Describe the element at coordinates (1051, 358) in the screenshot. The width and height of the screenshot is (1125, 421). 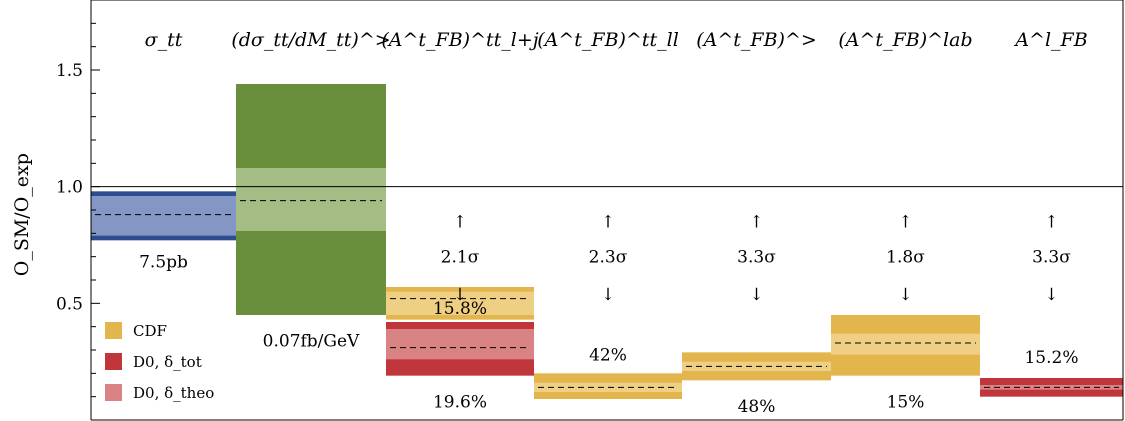
I see `value-label-7: 15.2%` at that location.